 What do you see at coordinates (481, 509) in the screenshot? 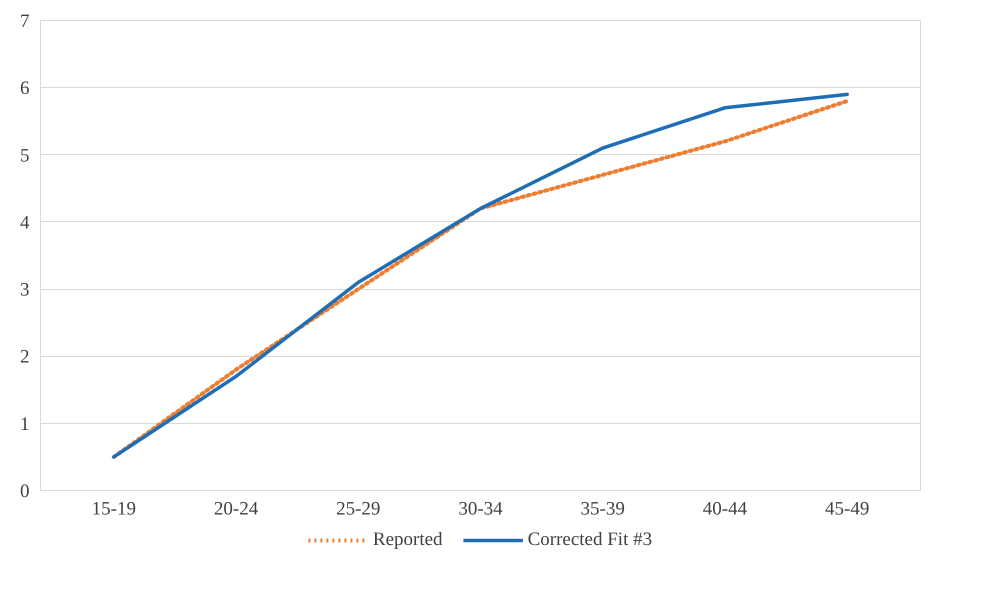
I see `x-tick-label: 30-34` at bounding box center [481, 509].